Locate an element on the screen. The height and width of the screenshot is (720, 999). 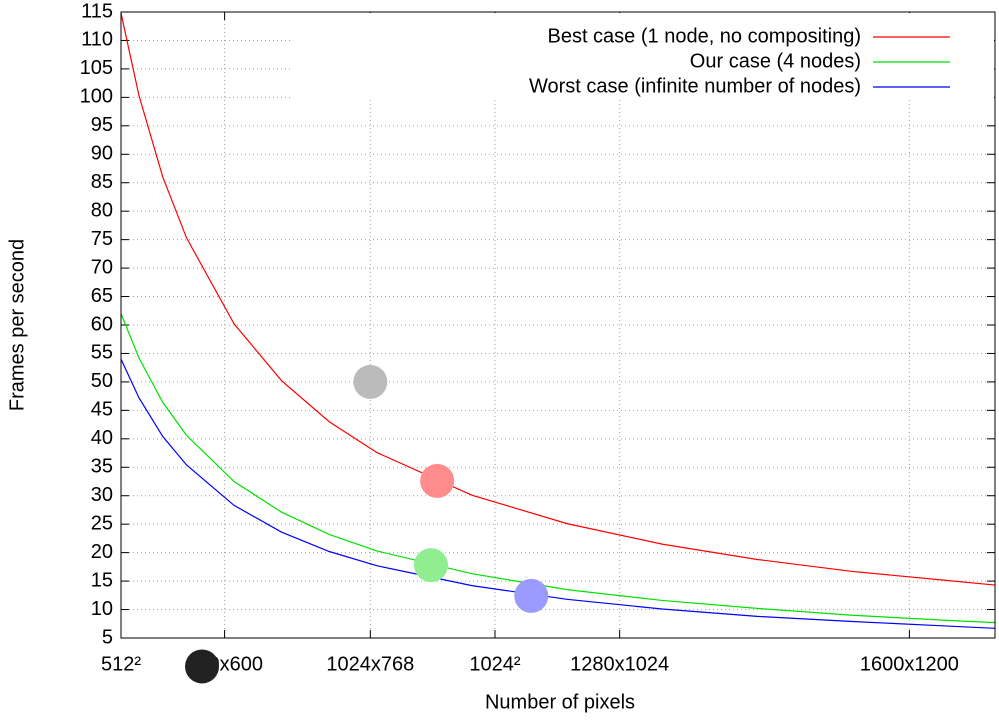
x-tick-label: 1280x1024 is located at coordinates (619, 664).